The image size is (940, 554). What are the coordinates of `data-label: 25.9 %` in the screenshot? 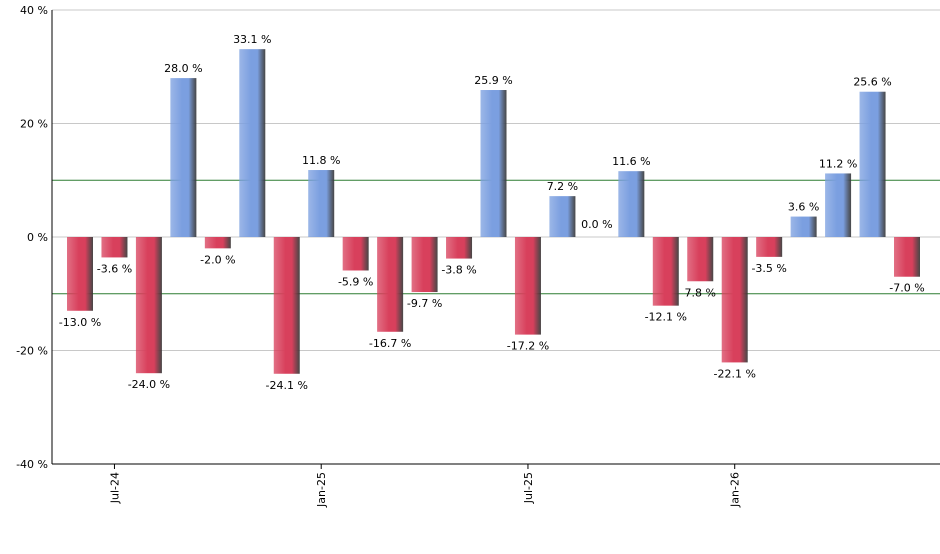 It's located at (493, 80).